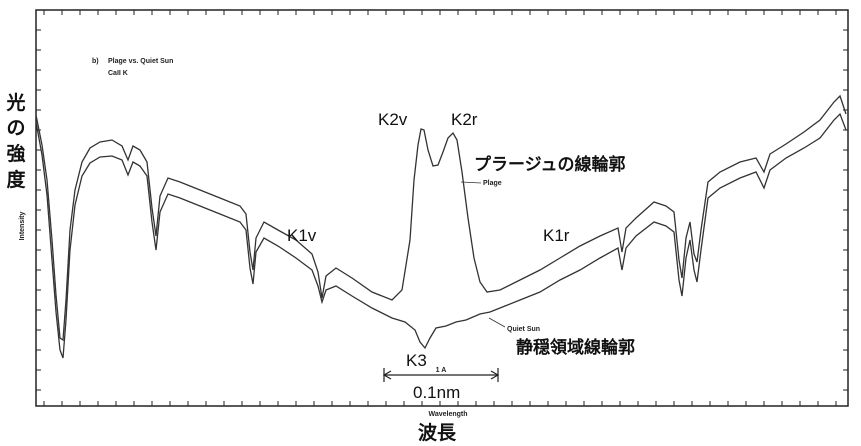 The width and height of the screenshot is (861, 446). What do you see at coordinates (464, 119) in the screenshot?
I see `k2r-label: K2r` at bounding box center [464, 119].